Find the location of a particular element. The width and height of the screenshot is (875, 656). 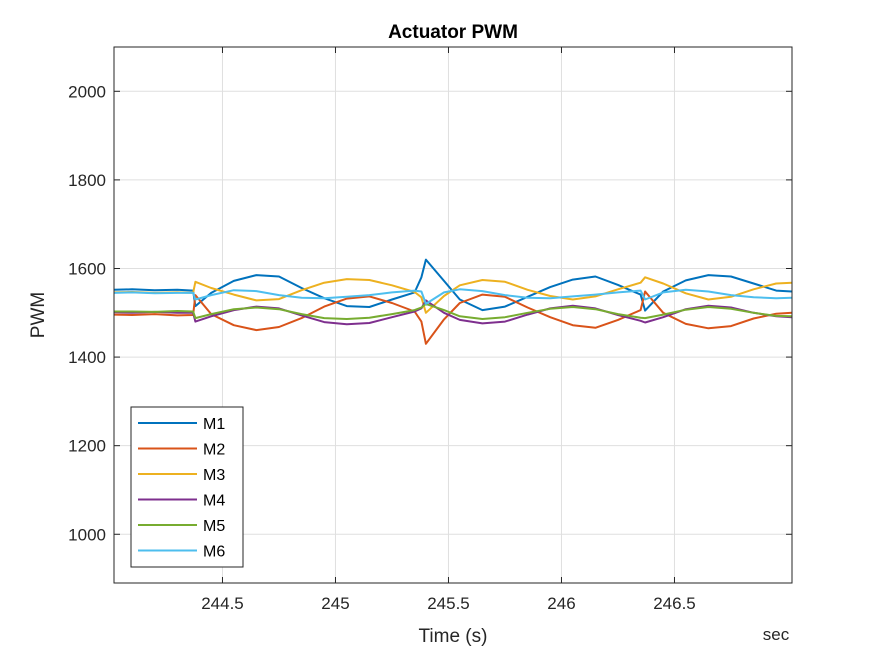

legend-box is located at coordinates (187, 487).